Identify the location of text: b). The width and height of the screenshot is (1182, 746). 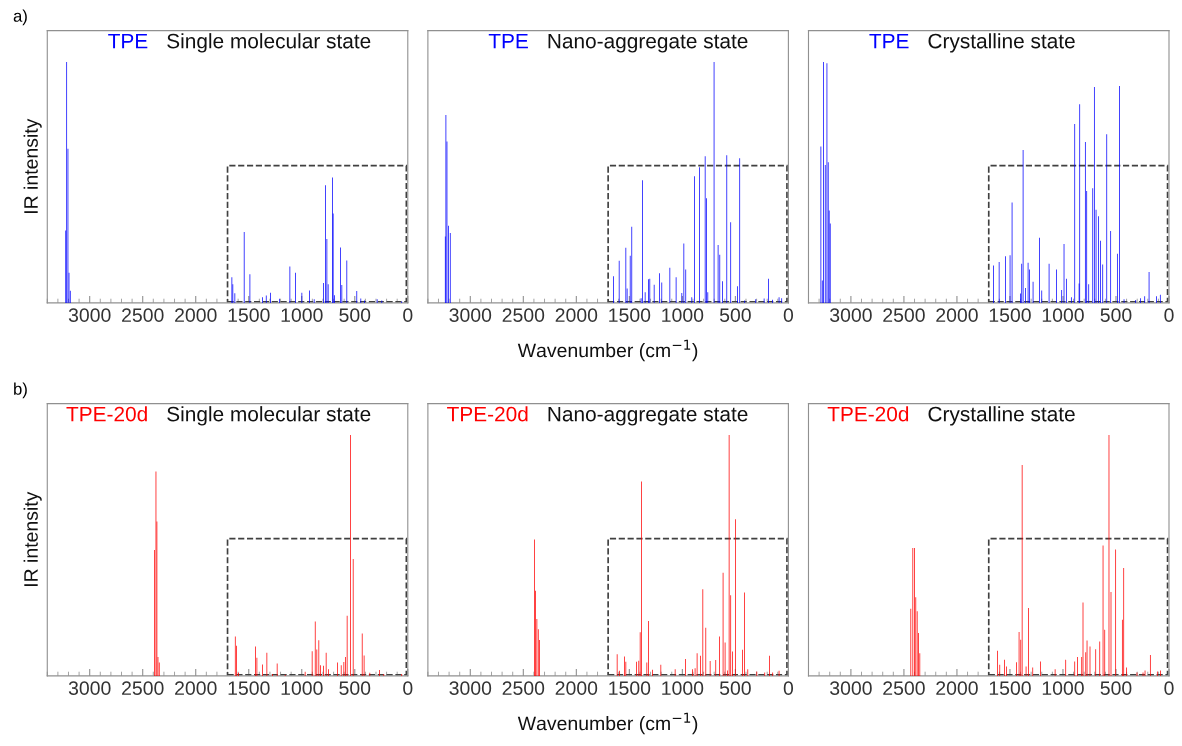
(20, 390).